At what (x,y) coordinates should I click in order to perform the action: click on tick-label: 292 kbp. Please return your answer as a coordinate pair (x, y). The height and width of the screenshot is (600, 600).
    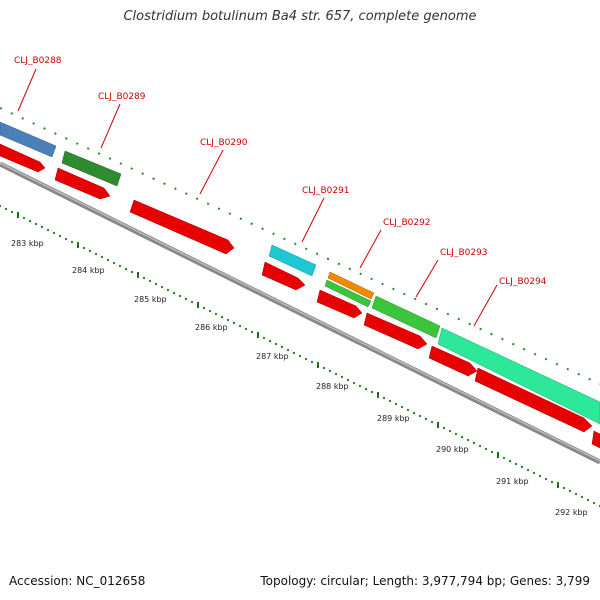
    Looking at the image, I should click on (571, 512).